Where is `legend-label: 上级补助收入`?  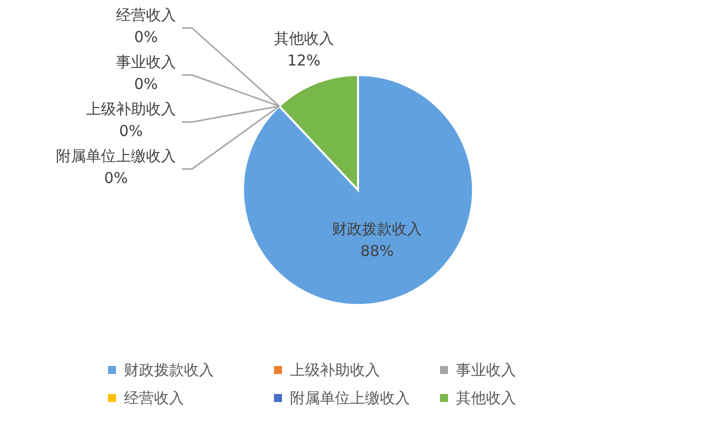
legend-label: 上级补助收入 is located at coordinates (335, 370).